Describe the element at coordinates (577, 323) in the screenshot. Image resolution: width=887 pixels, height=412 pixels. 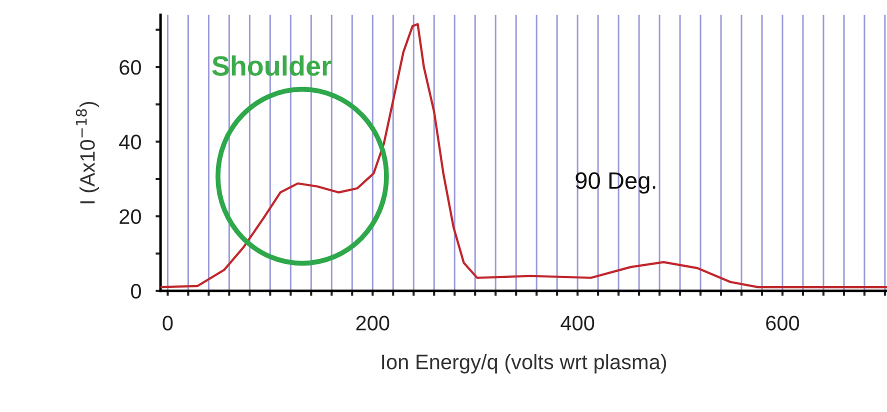
I see `x-tick-label: 400` at that location.